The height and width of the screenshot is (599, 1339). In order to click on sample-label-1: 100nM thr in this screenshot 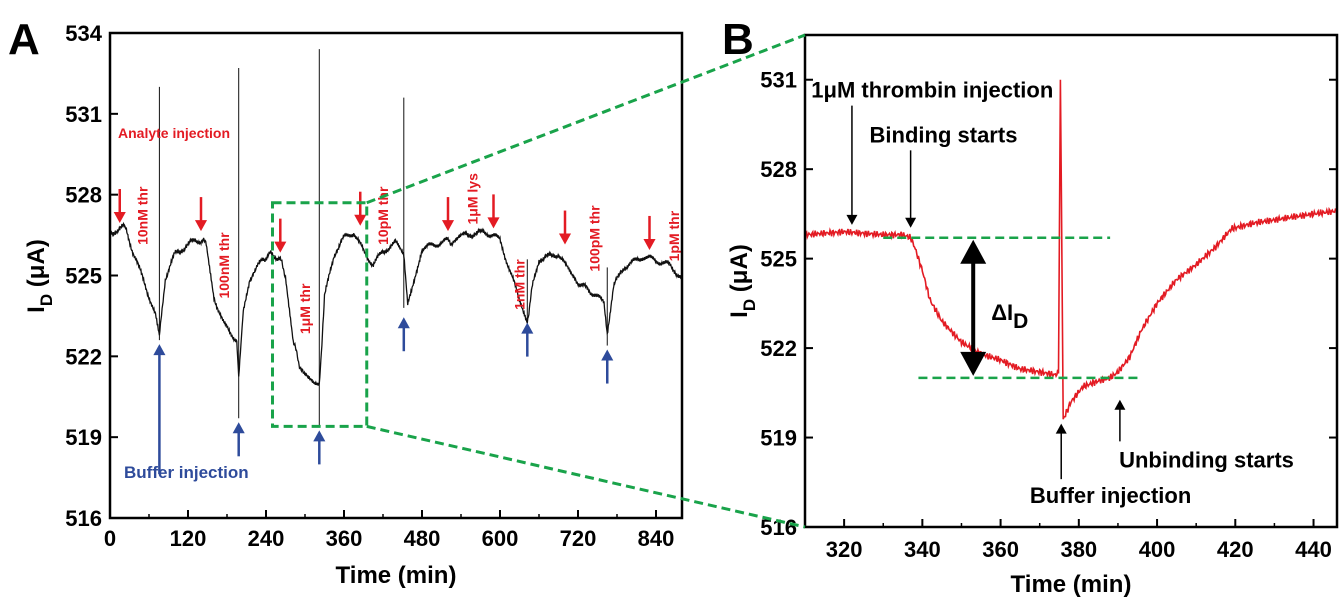, I will do `click(224, 265)`.